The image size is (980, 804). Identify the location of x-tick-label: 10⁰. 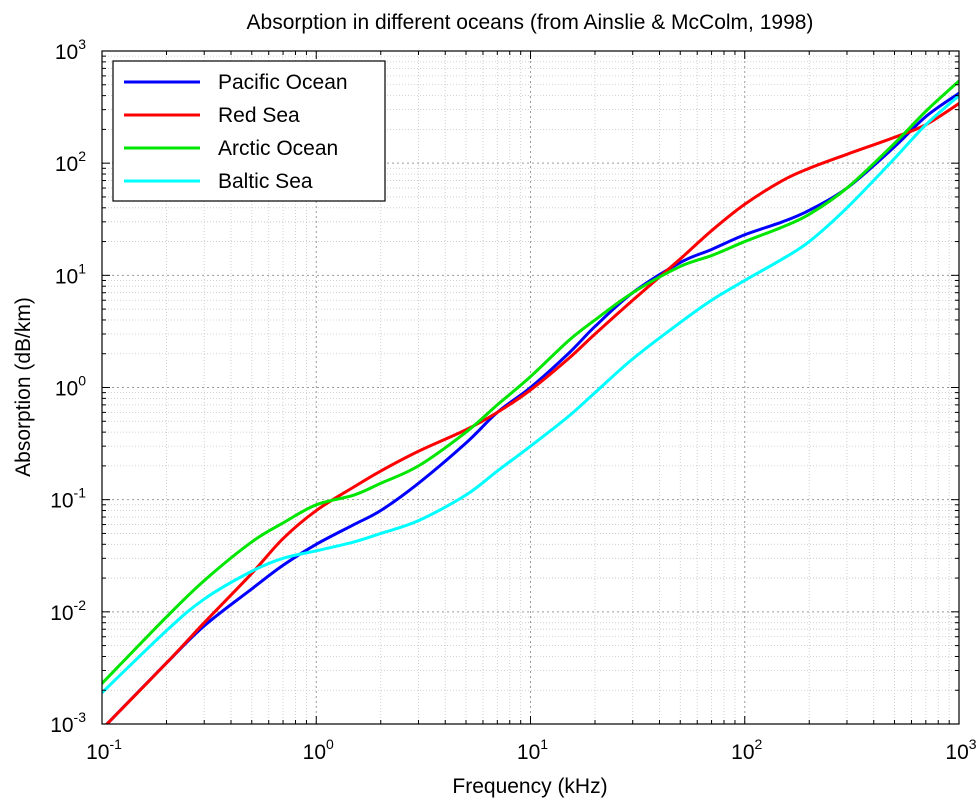
(318, 750).